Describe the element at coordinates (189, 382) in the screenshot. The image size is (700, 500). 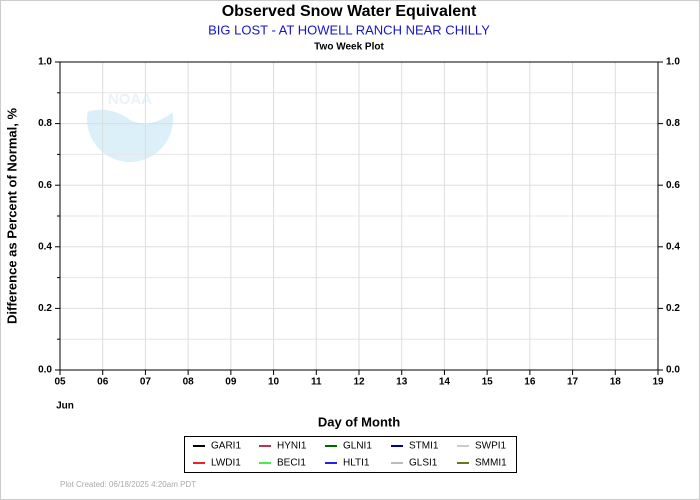
I see `x-tick-label: 08` at that location.